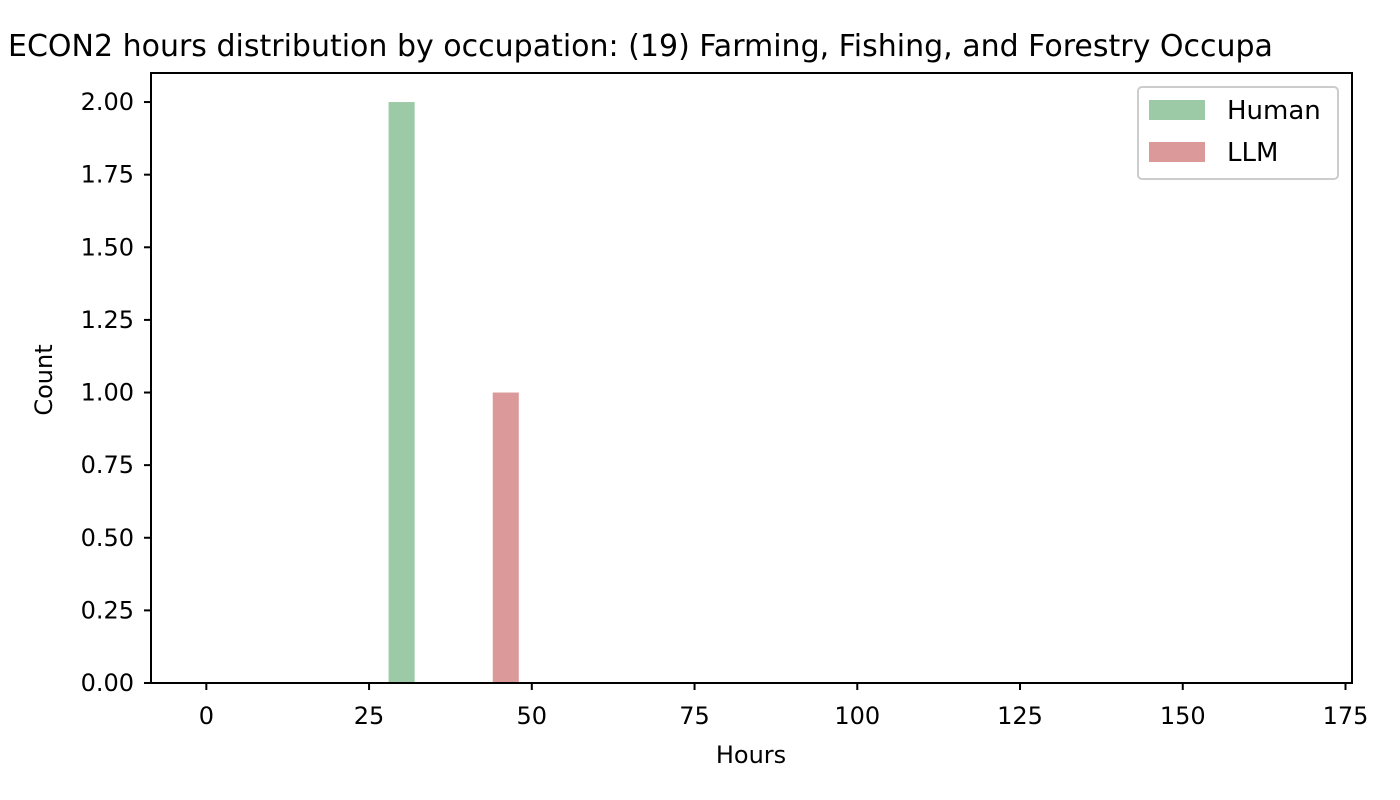 The image size is (1400, 800). What do you see at coordinates (1183, 716) in the screenshot?
I see `x-tick-label: 150` at bounding box center [1183, 716].